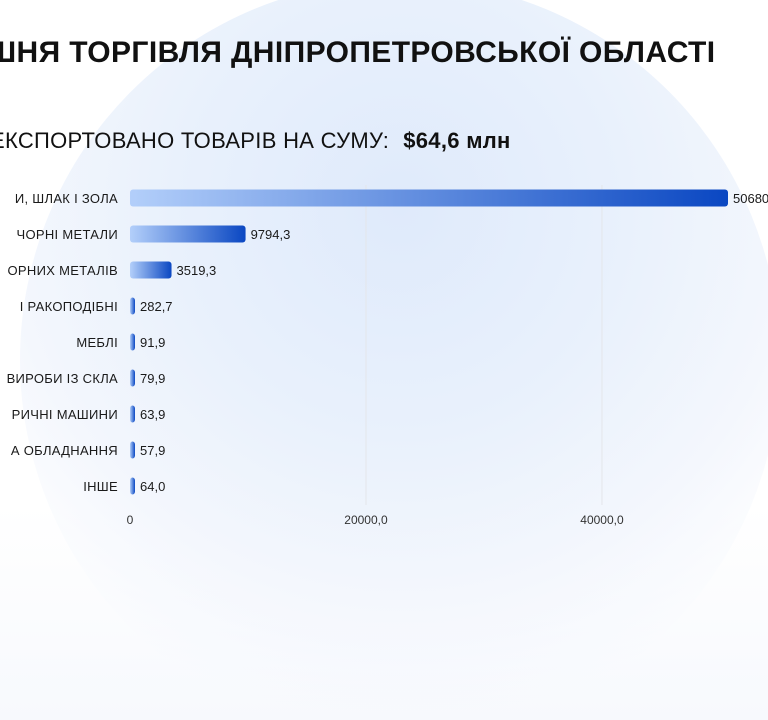 Image resolution: width=768 pixels, height=720 pixels. What do you see at coordinates (69, 306) in the screenshot?
I see `category-label: І РАКОПОДІБНІ` at bounding box center [69, 306].